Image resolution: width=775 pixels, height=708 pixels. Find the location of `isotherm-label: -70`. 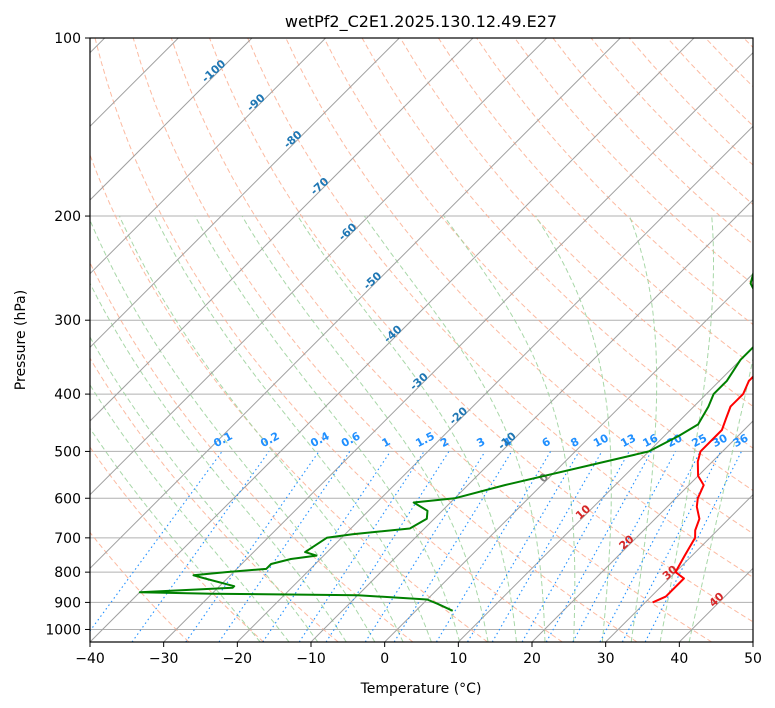

isotherm-label: -70 is located at coordinates (320, 186).